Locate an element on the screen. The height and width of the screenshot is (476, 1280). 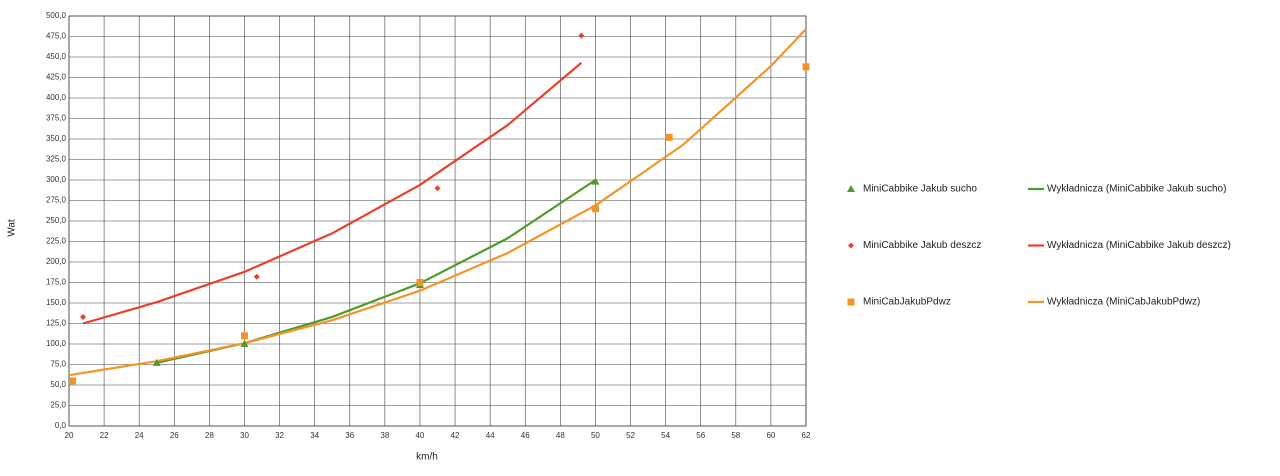
x-tick-label: 28 is located at coordinates (209, 435).